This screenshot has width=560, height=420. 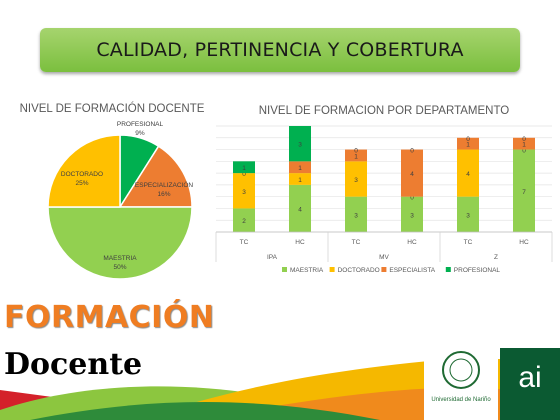 I want to click on formacion-heading: FORMACIÓN, so click(x=109, y=317).